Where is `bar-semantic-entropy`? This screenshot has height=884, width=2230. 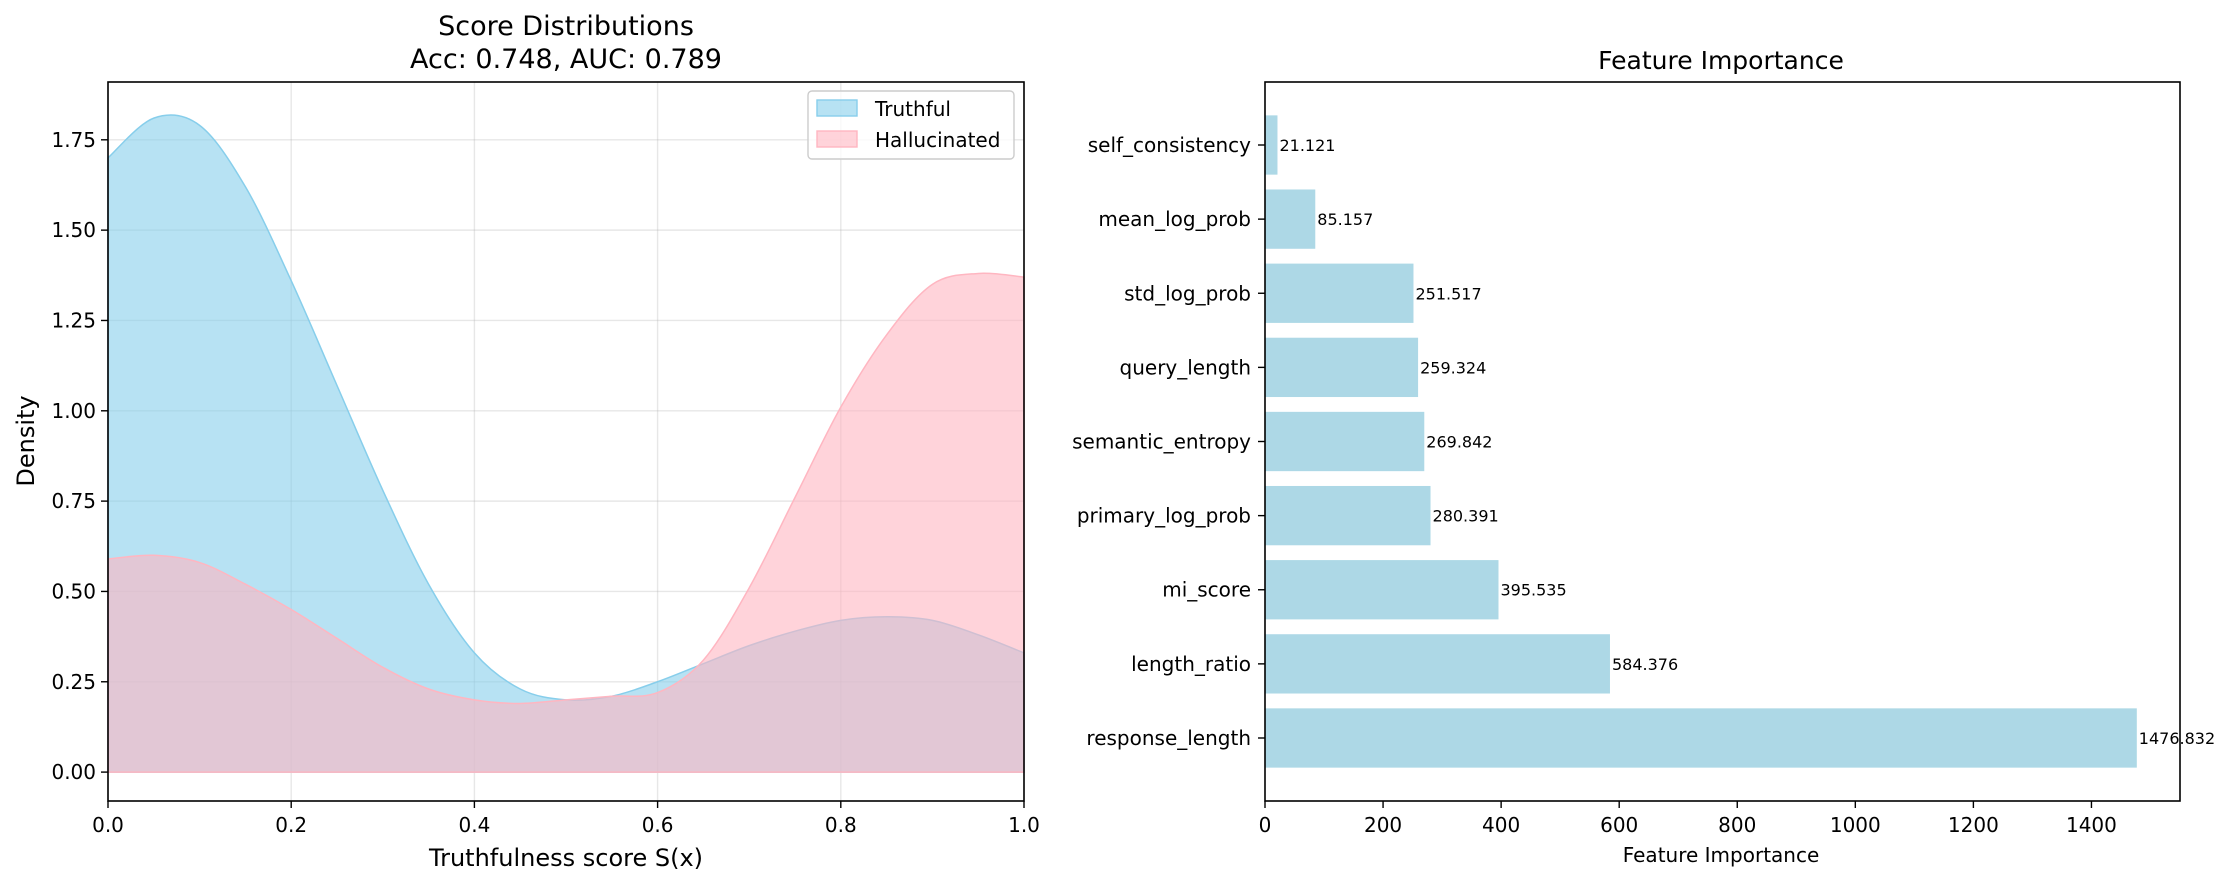
bar-semantic-entropy is located at coordinates (1345, 441).